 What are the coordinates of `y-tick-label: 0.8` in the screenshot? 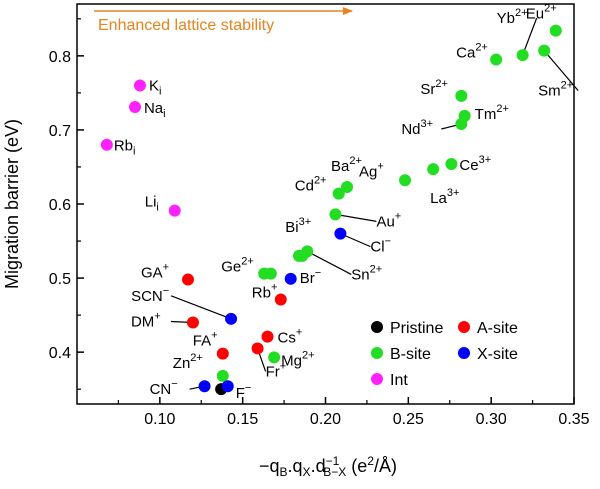 It's located at (60, 57).